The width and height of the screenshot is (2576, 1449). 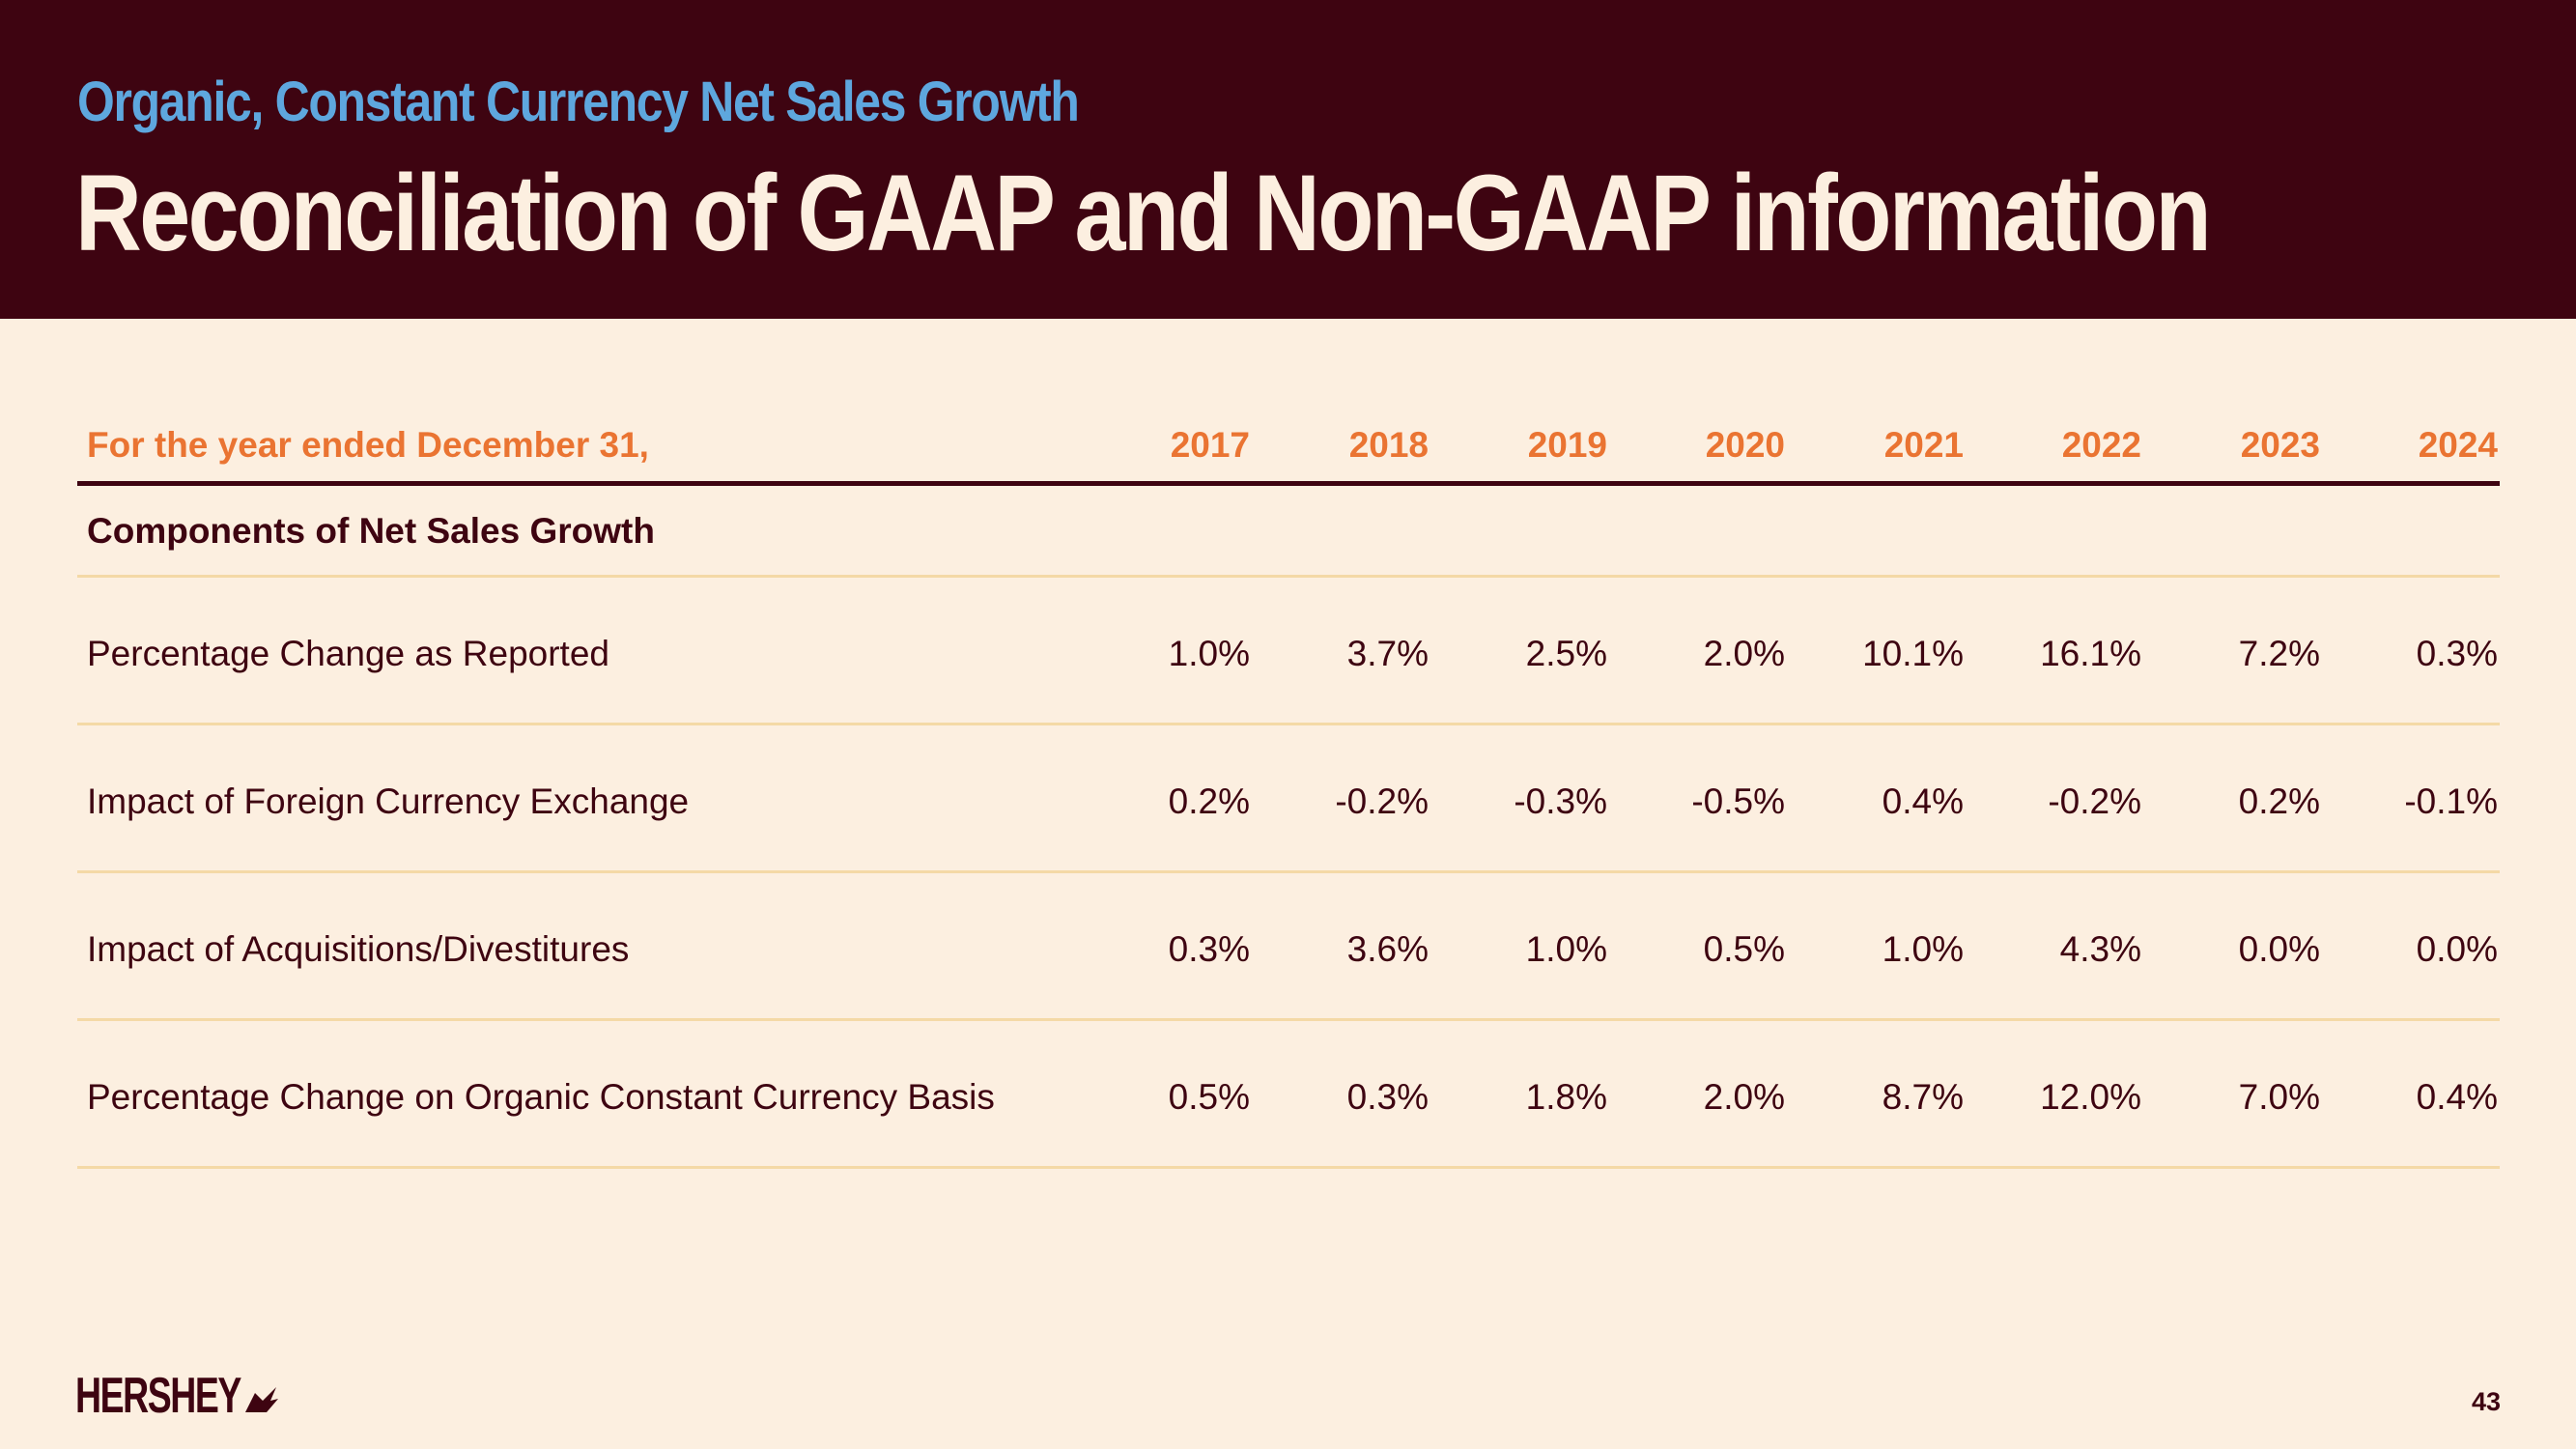 I want to click on table-cell: 2.5%, so click(x=1566, y=653).